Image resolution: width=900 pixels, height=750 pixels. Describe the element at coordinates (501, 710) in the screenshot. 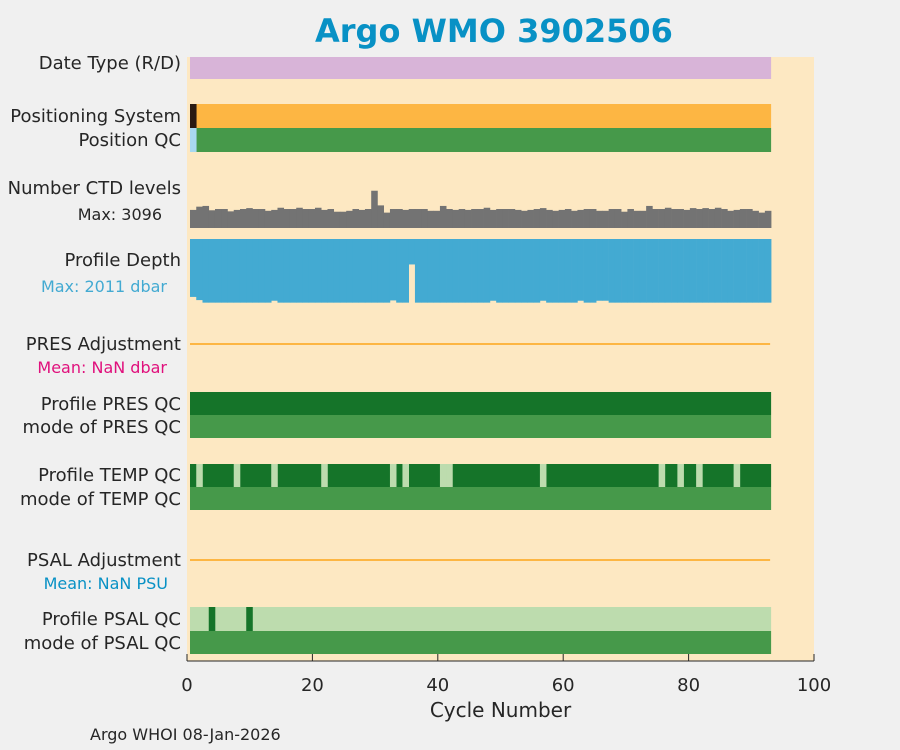

I see `x-axis-label: Cycle Number` at that location.